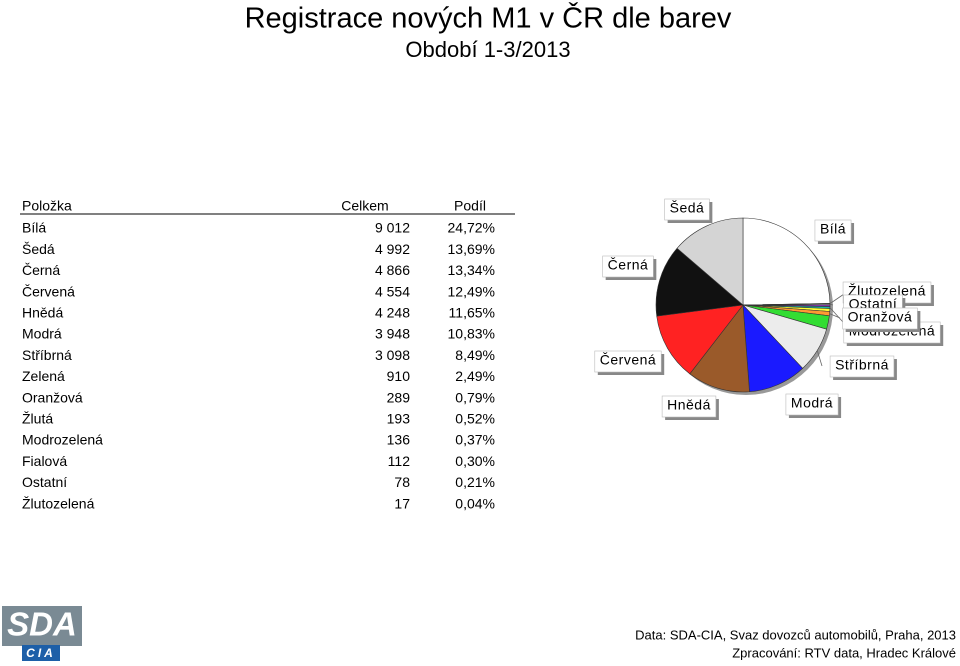 The height and width of the screenshot is (666, 960). I want to click on table-cell: Modrá, so click(42, 334).